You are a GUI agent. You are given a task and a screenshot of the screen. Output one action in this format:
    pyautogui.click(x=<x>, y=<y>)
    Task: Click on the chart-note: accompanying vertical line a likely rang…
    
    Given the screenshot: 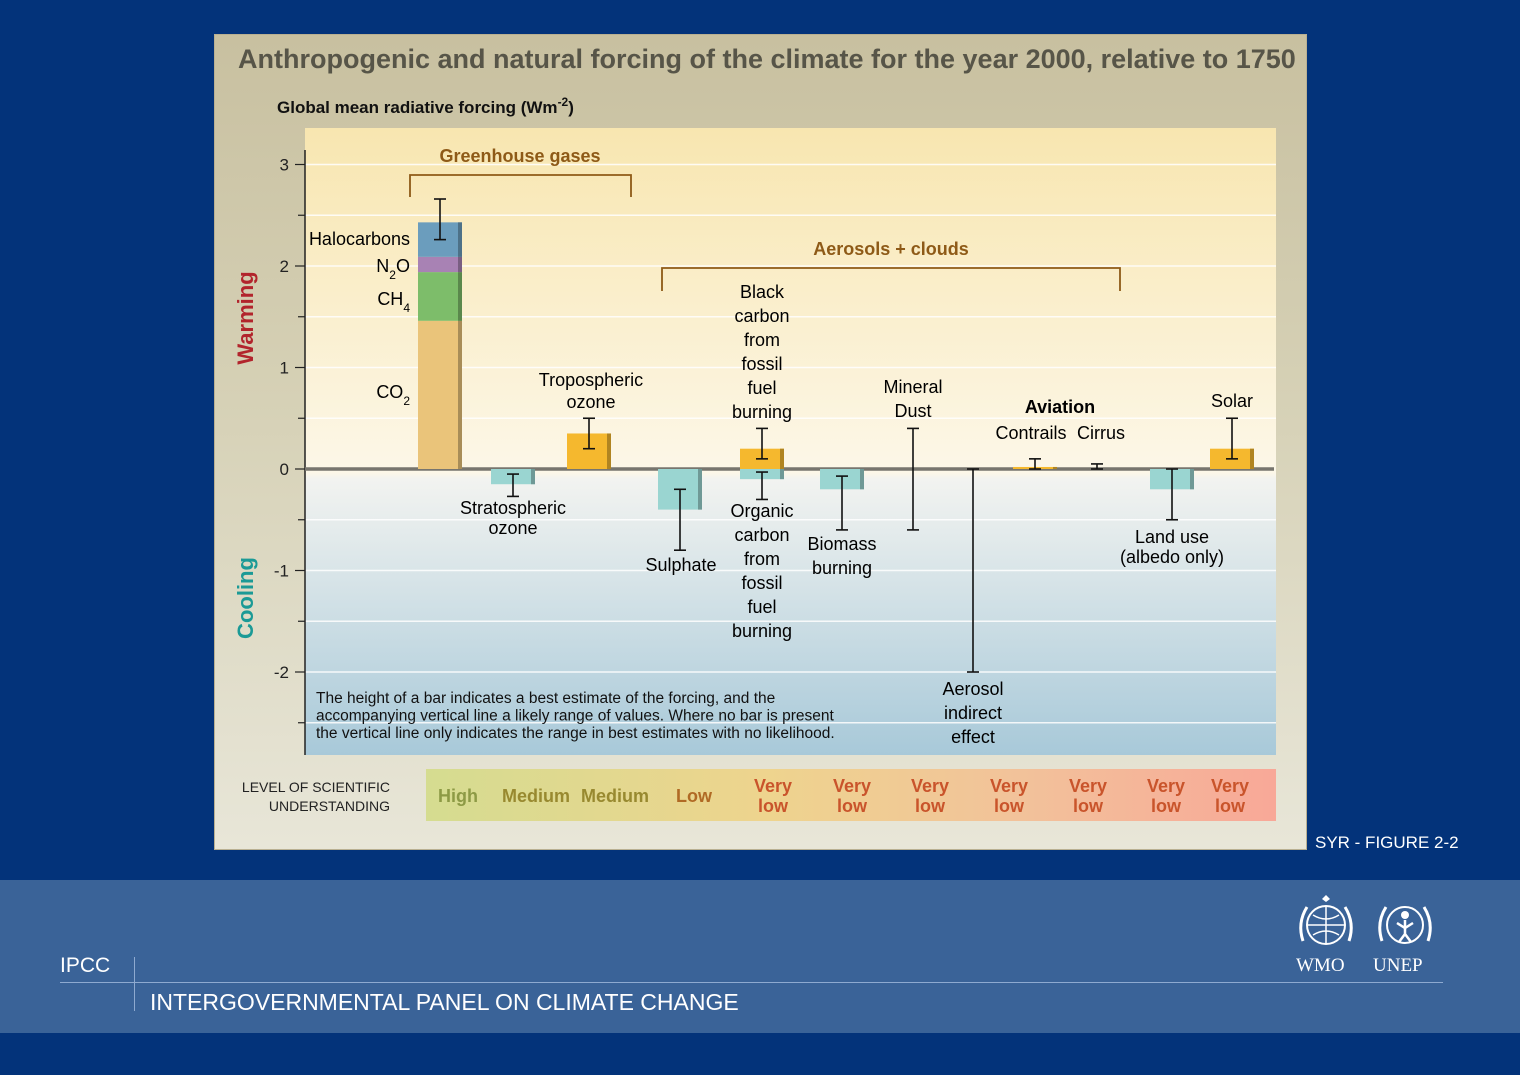 What is the action you would take?
    pyautogui.click(x=575, y=716)
    